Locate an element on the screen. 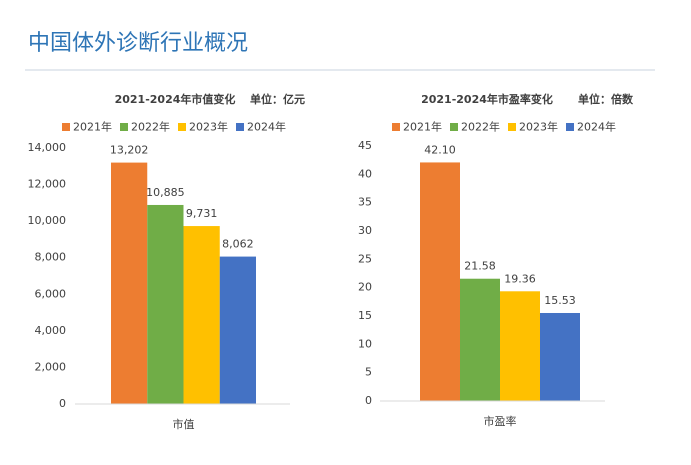 Image resolution: width=691 pixels, height=465 pixels. y-tick-label: 4,000 is located at coordinates (51, 330).